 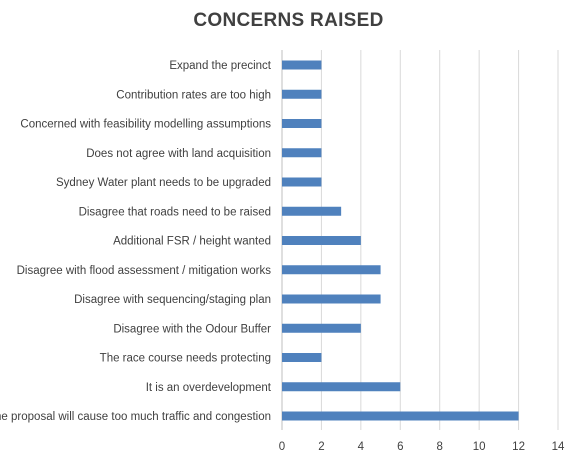 I want to click on category-label: It is an overdevelopment, so click(x=209, y=388).